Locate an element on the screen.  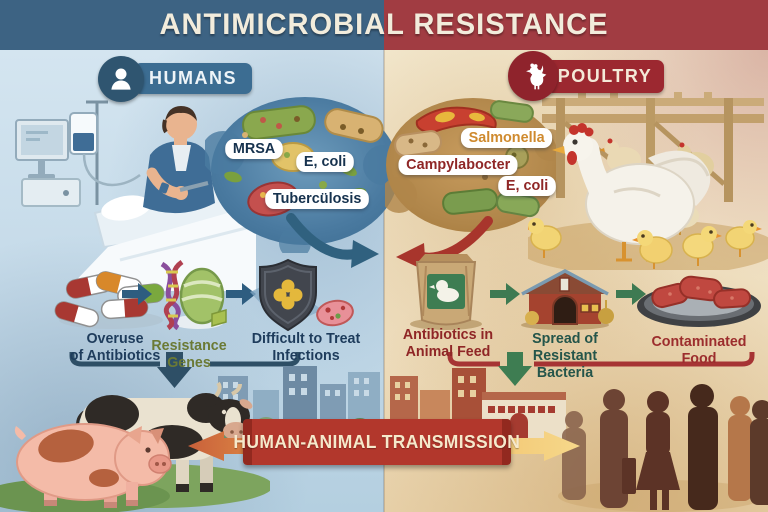
title-bar-left is located at coordinates (192, 25).